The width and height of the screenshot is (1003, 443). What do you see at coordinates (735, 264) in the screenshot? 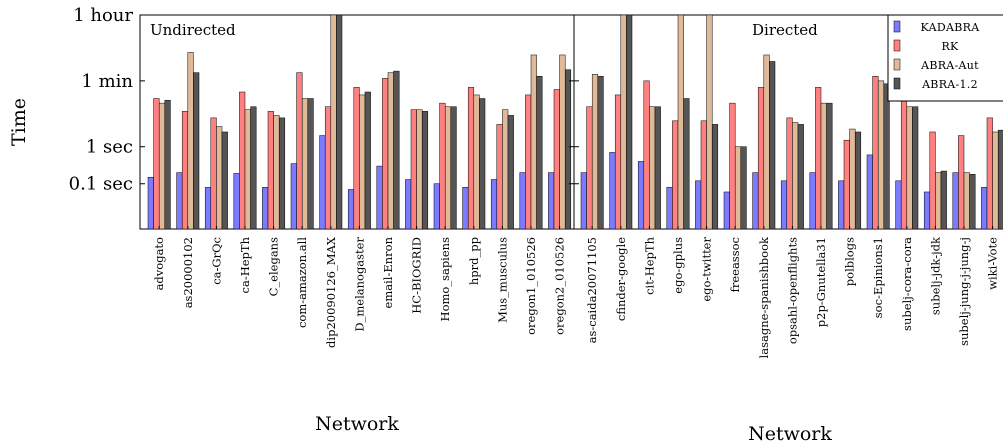
I see `x-tick-label: freeassoc` at bounding box center [735, 264].